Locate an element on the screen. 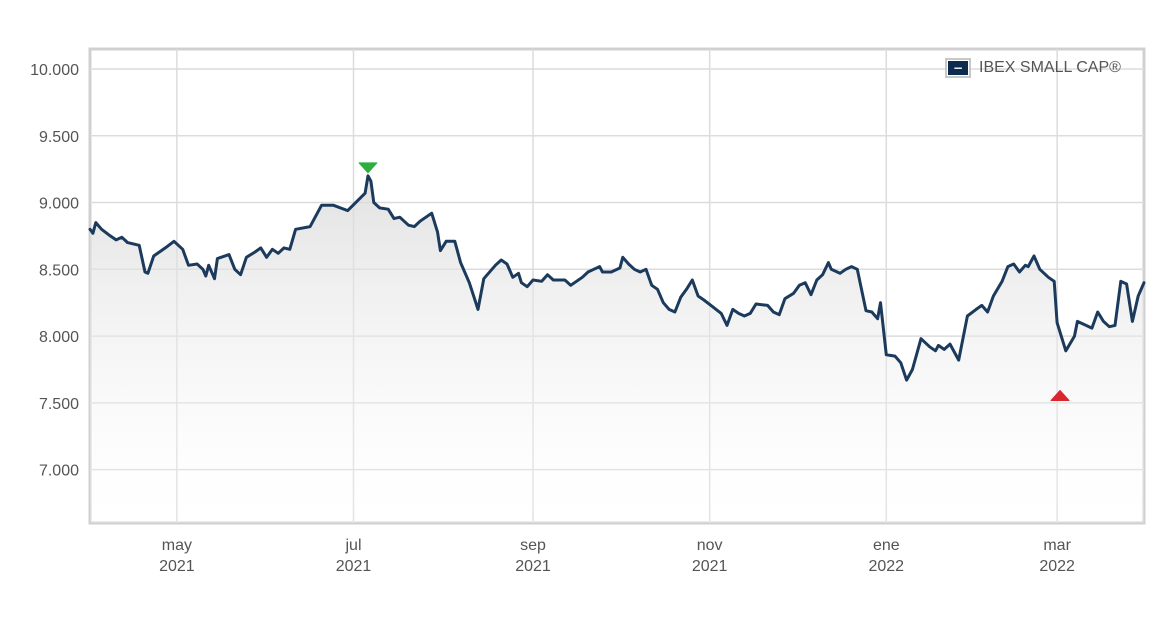 The image size is (1167, 643). x-tick-month-label: jul is located at coordinates (352, 545).